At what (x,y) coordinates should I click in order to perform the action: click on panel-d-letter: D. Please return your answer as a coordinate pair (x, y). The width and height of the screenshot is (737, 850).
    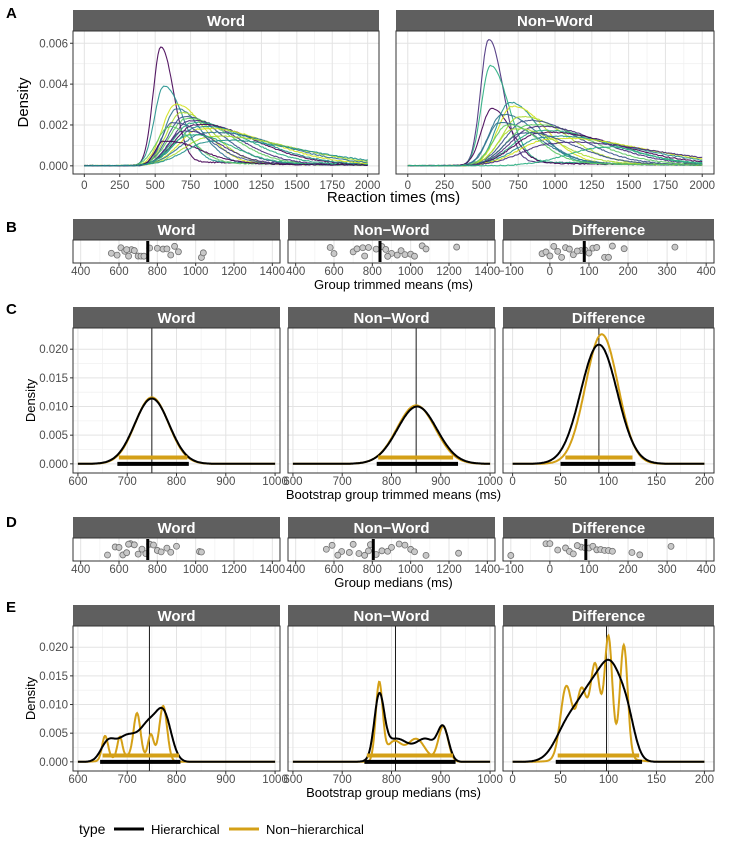
    Looking at the image, I should click on (11, 522).